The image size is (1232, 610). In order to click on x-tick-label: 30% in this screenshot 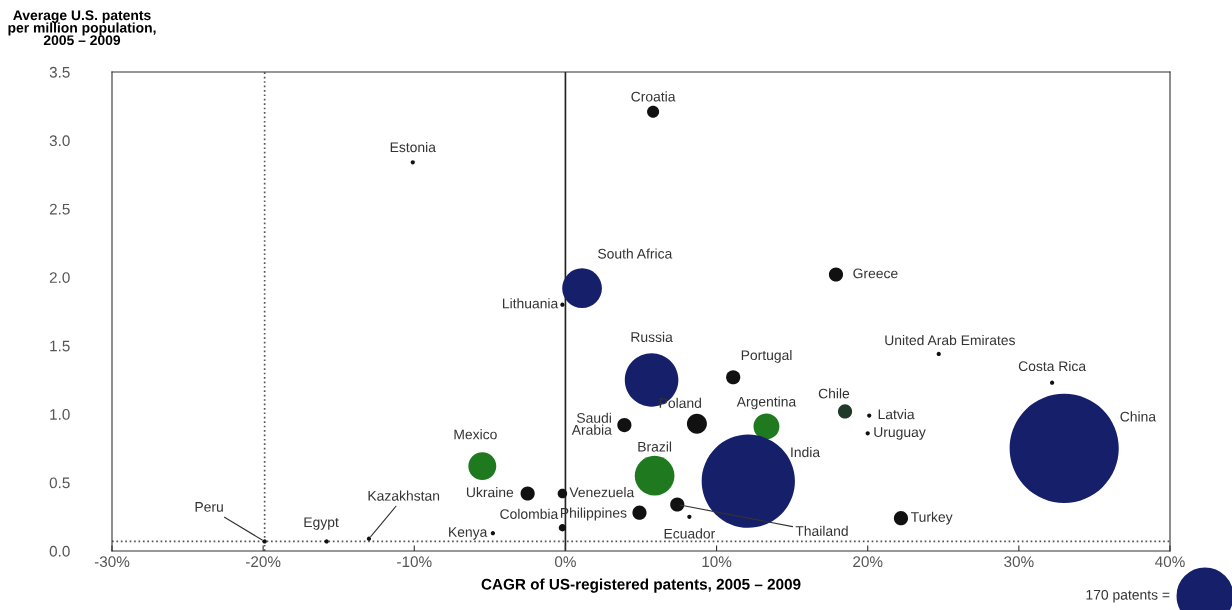, I will do `click(1019, 562)`.